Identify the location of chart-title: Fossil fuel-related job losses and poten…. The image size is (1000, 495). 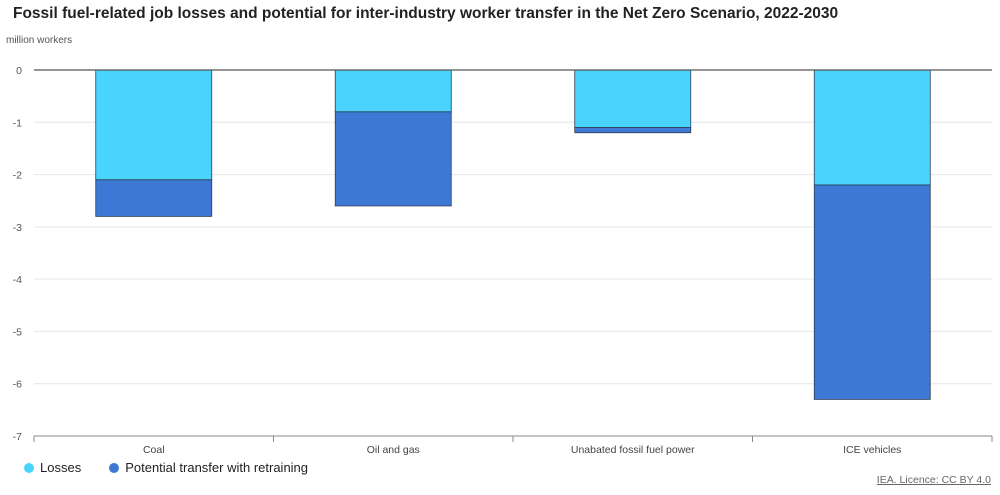
(426, 13).